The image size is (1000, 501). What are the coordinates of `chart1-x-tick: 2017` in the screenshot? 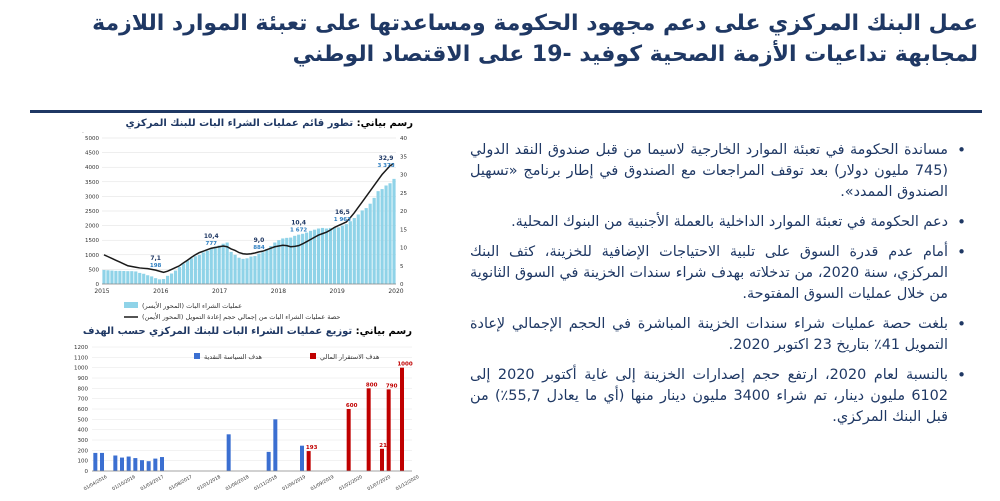 It's located at (219, 291).